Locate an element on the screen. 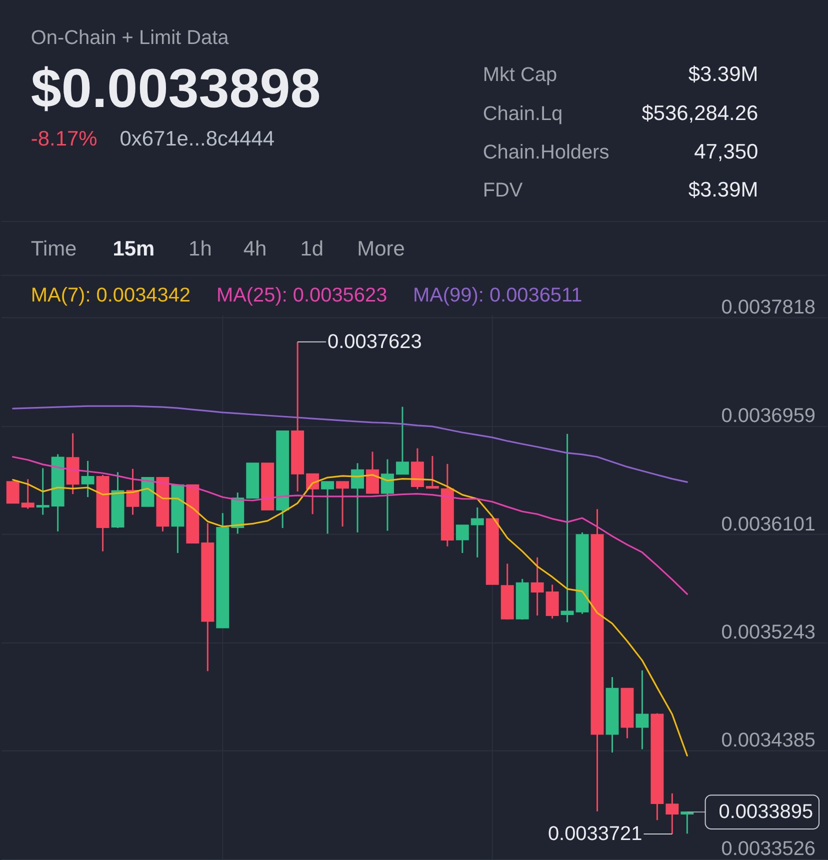  annotation: 0.0037623 is located at coordinates (375, 341).